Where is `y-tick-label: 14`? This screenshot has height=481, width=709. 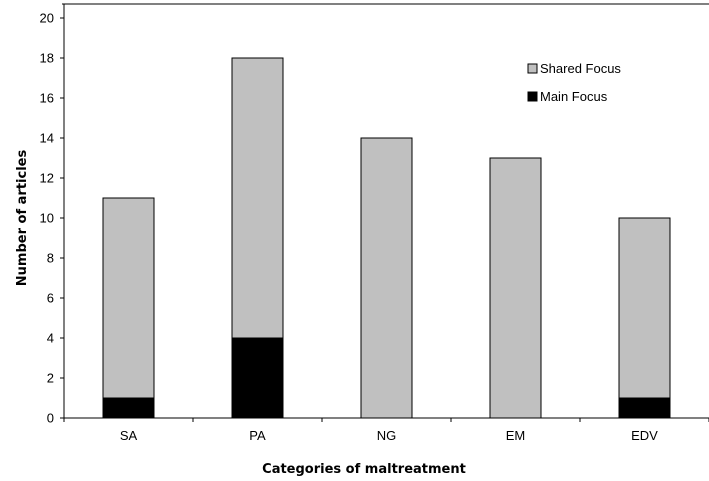 y-tick-label: 14 is located at coordinates (47, 138).